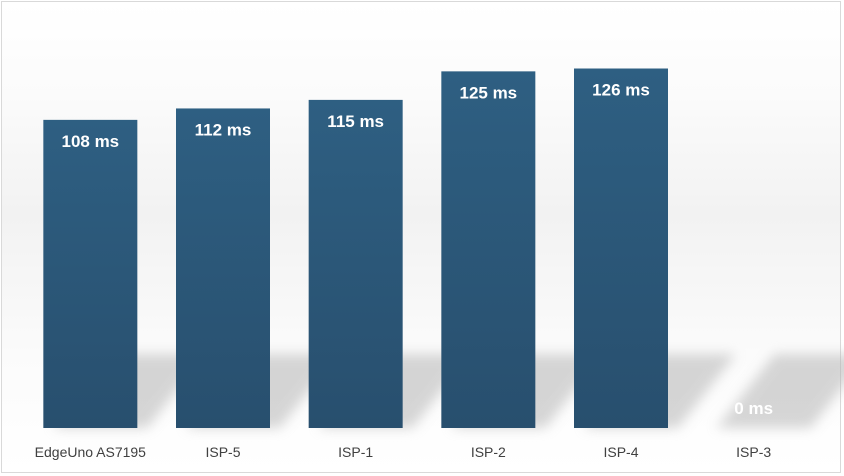 Image resolution: width=844 pixels, height=476 pixels. Describe the element at coordinates (355, 121) in the screenshot. I see `data-label: 115 ms` at that location.